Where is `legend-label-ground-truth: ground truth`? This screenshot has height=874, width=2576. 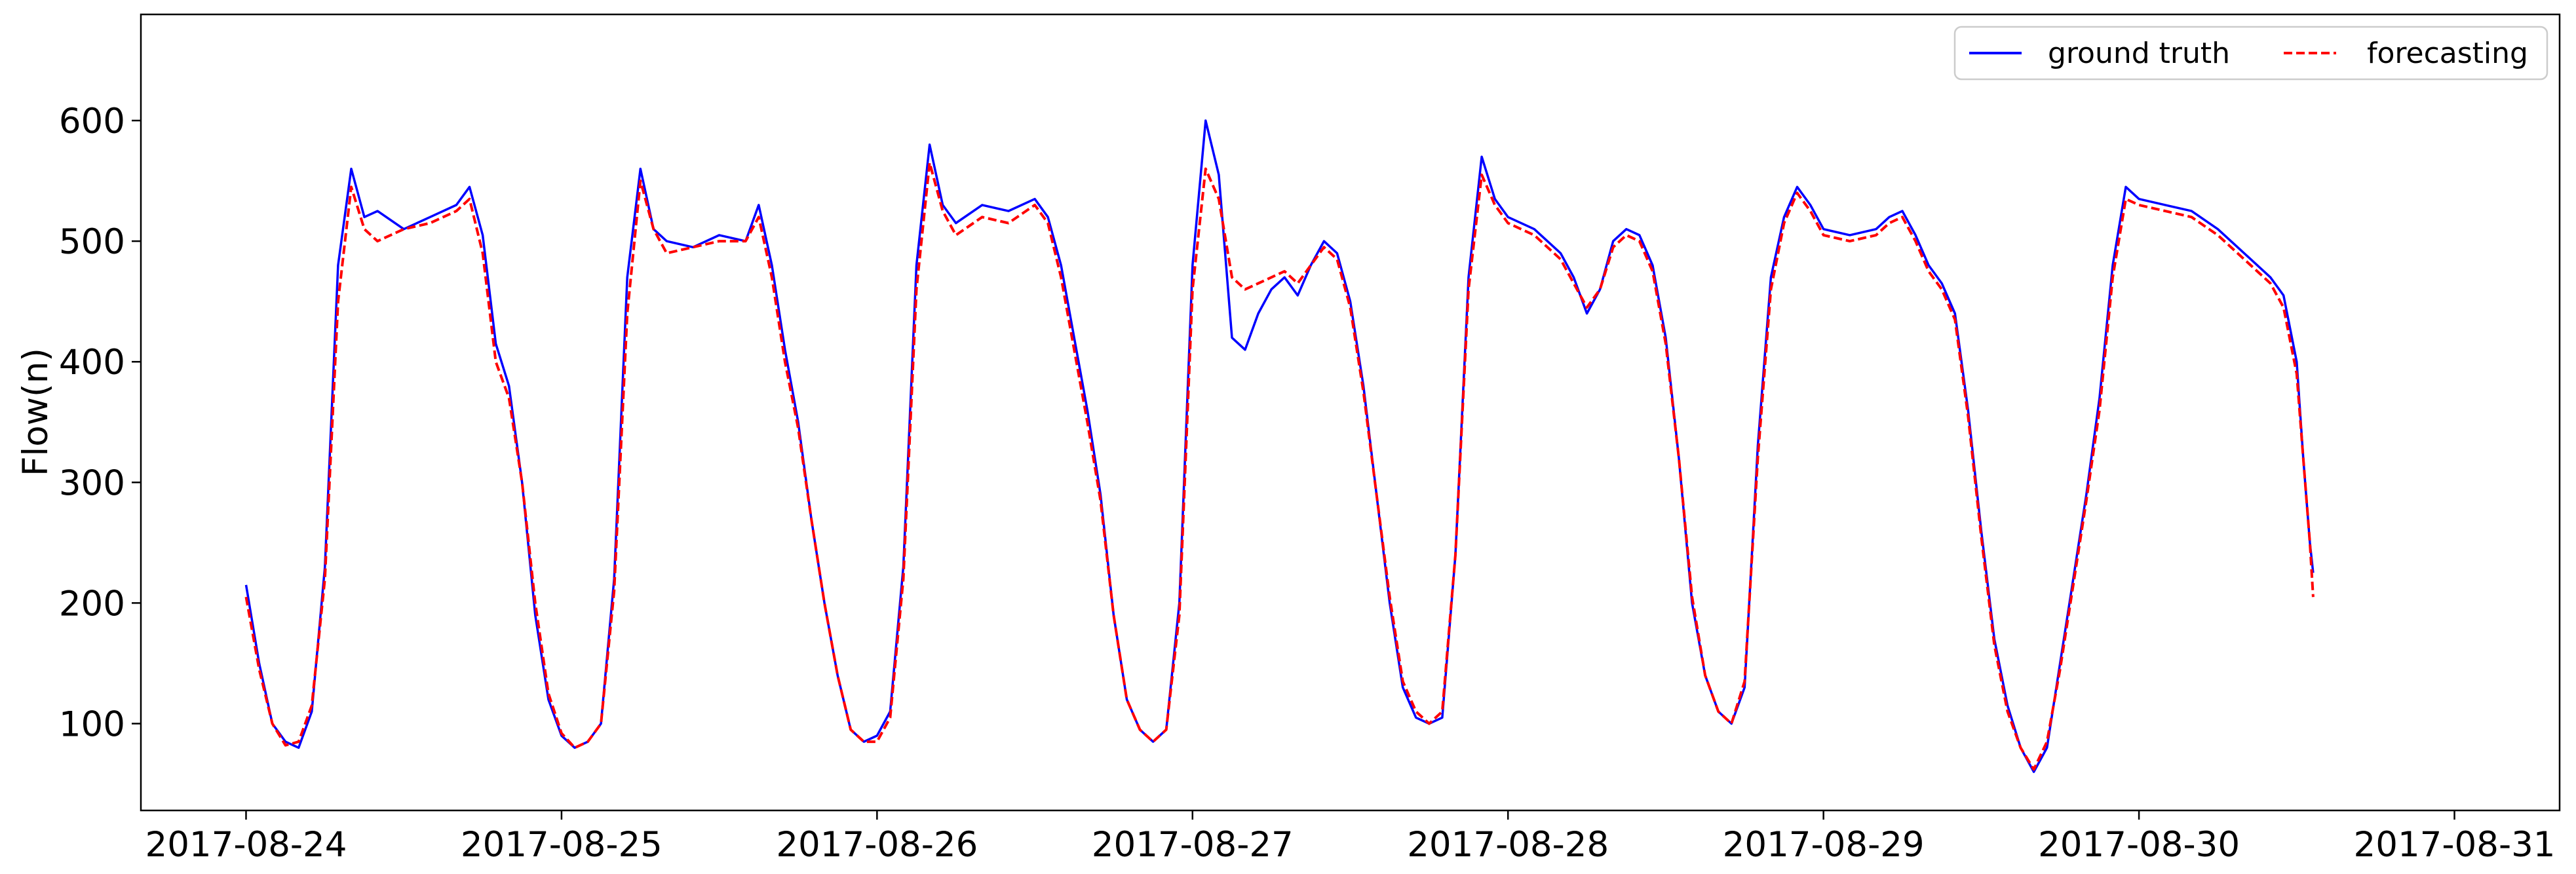
legend-label-ground-truth: ground truth is located at coordinates (2139, 53).